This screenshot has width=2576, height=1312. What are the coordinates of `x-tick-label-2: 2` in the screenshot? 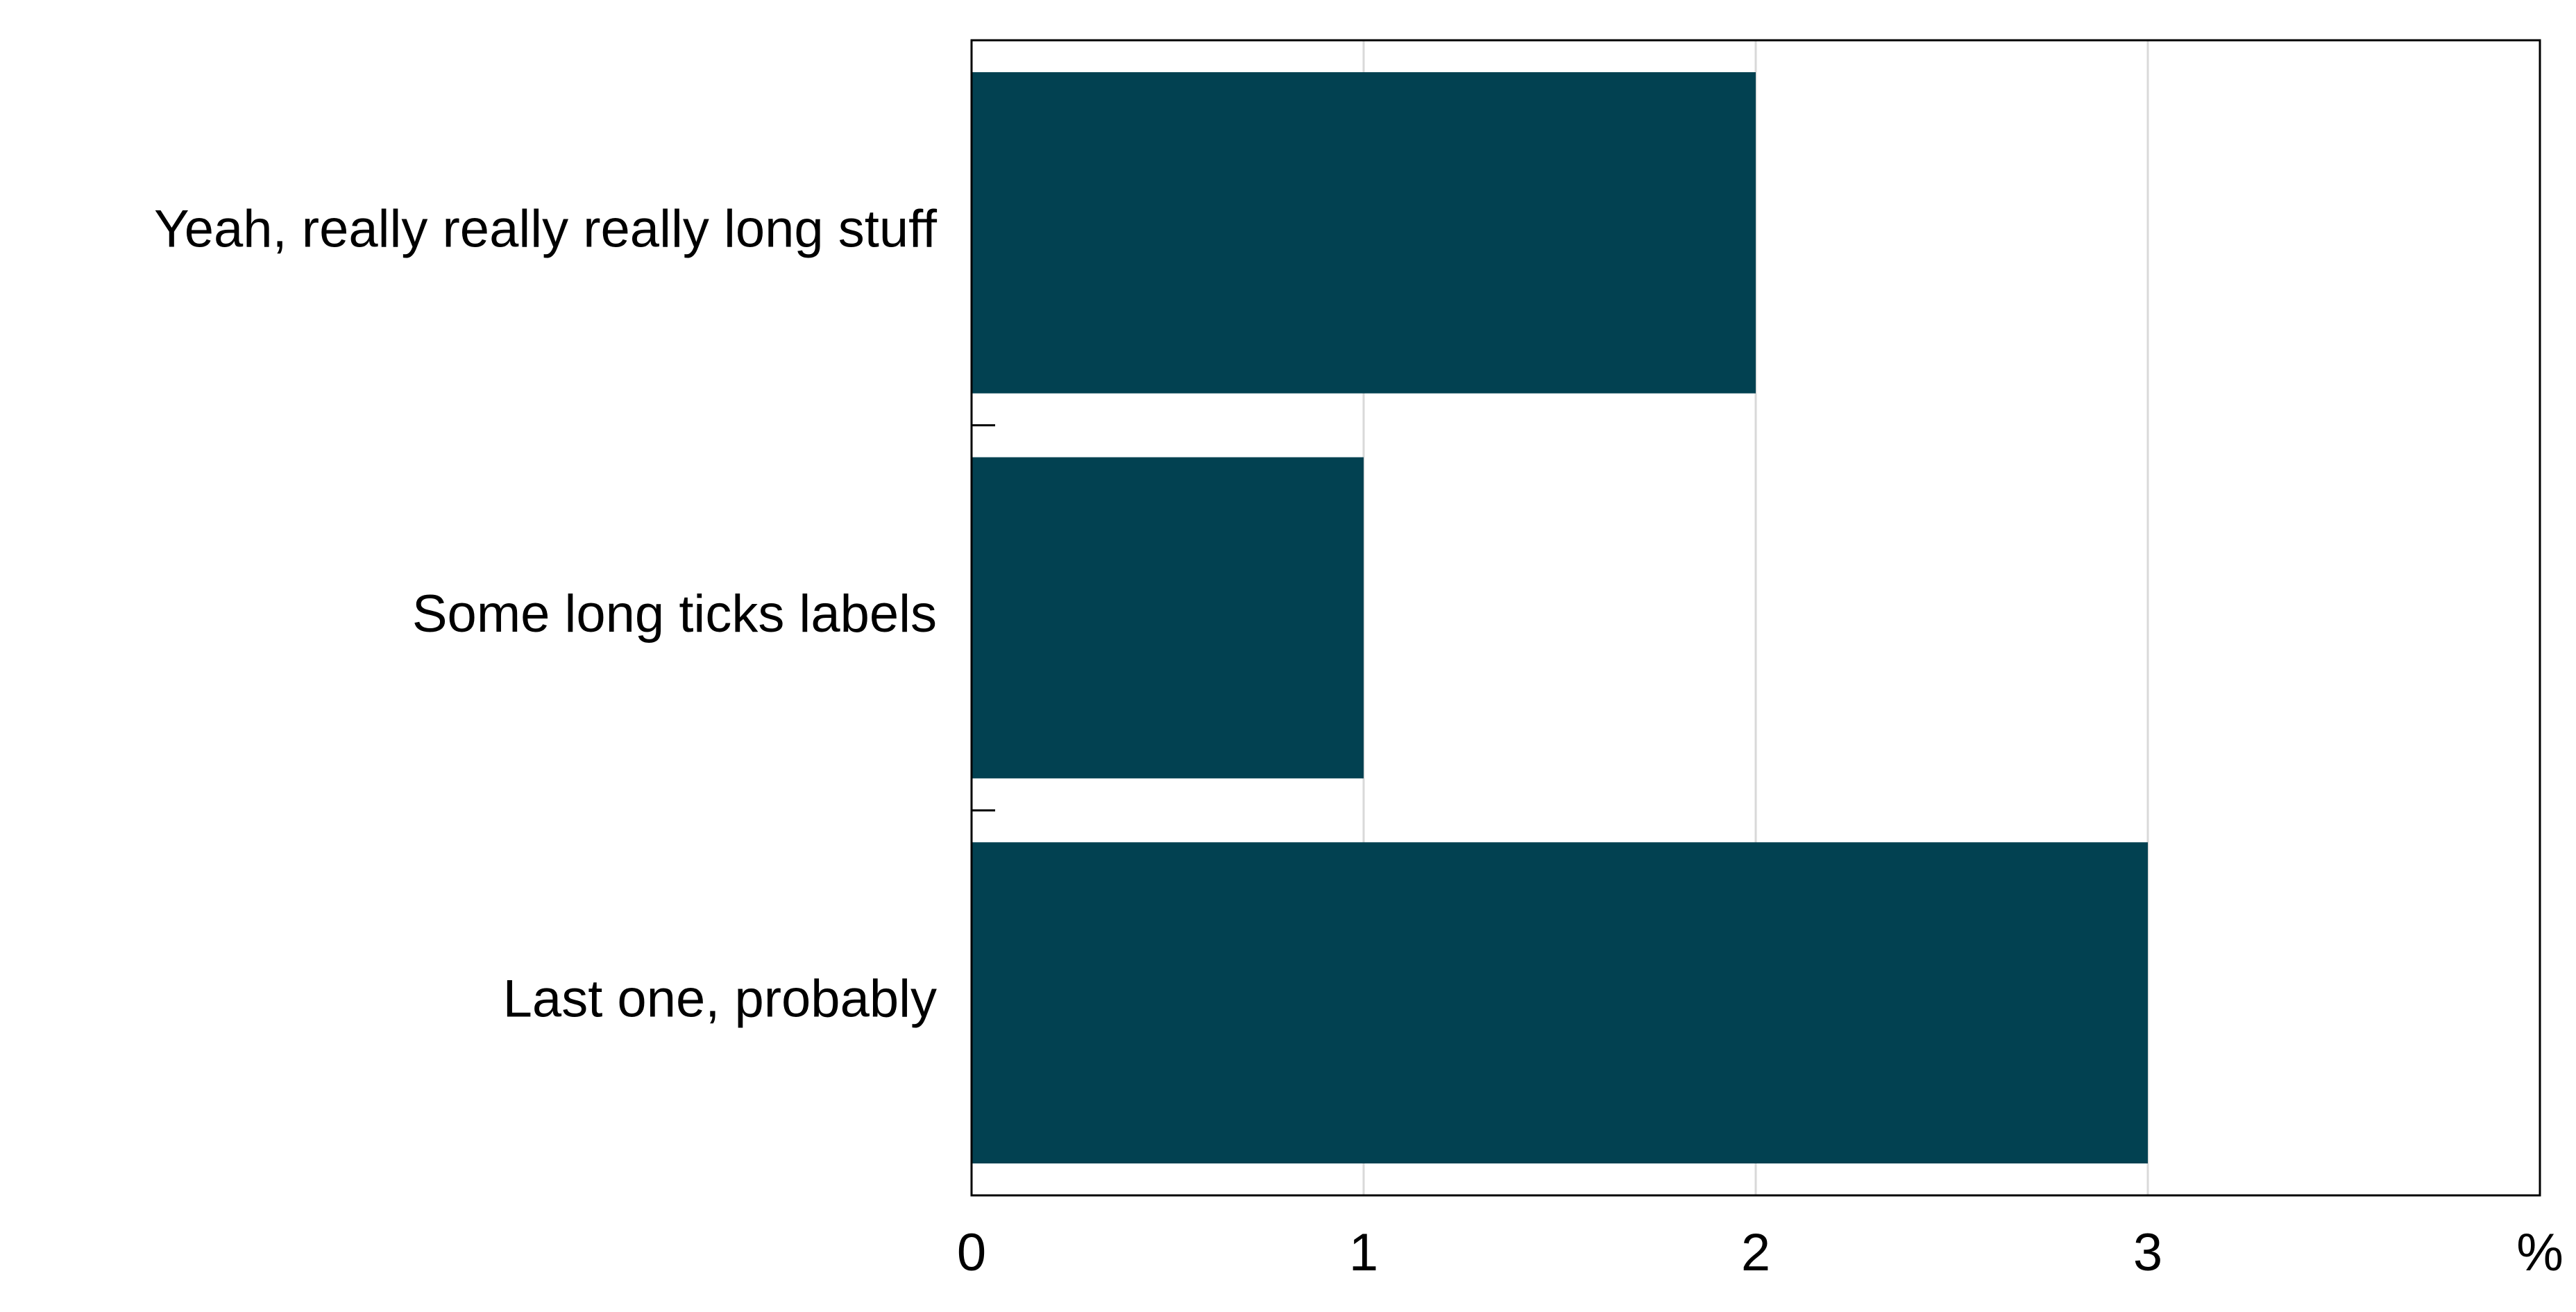 It's located at (1755, 1252).